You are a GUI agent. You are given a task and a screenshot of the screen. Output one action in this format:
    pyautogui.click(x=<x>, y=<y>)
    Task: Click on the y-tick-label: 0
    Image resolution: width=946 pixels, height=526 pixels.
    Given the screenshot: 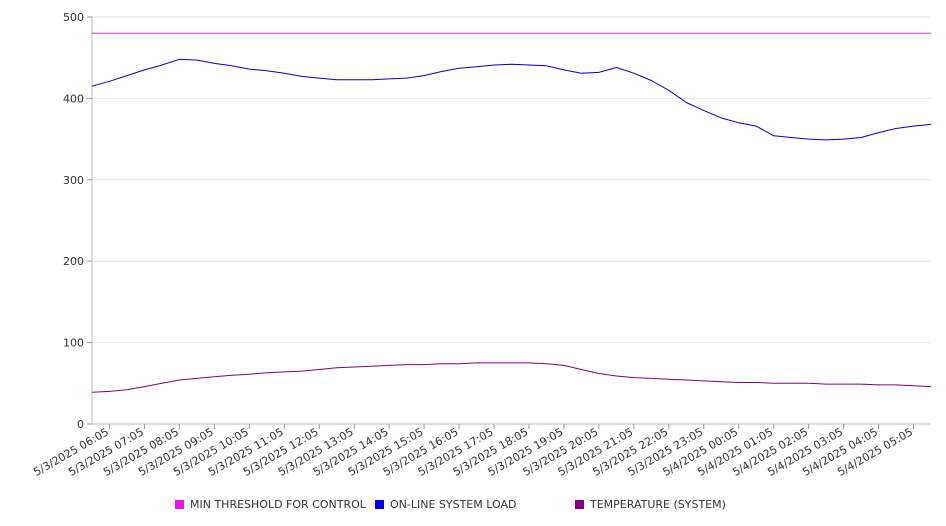 What is the action you would take?
    pyautogui.click(x=80, y=424)
    